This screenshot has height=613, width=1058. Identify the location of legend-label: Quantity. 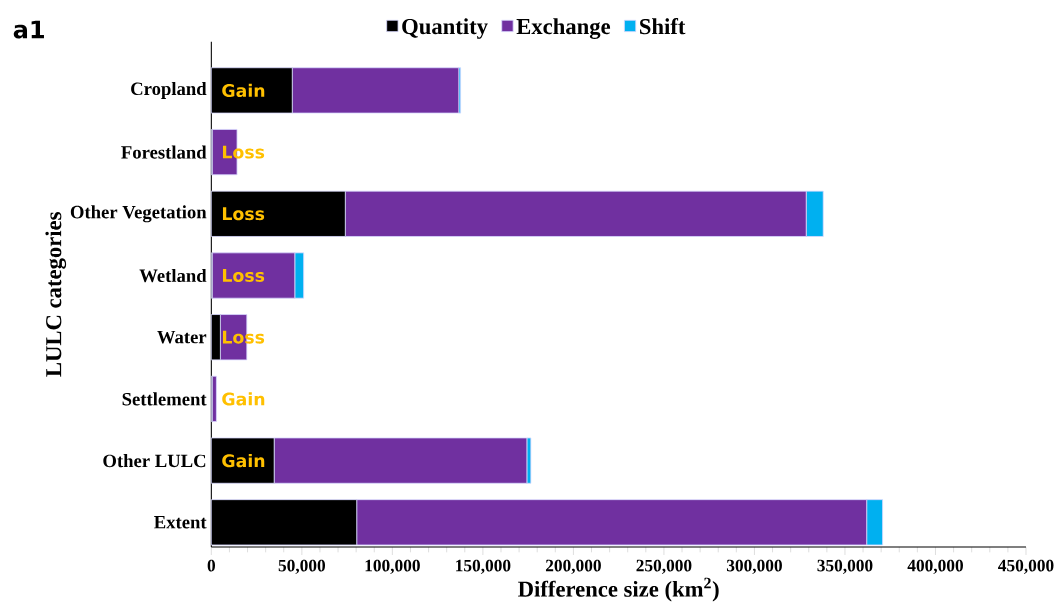
(445, 28).